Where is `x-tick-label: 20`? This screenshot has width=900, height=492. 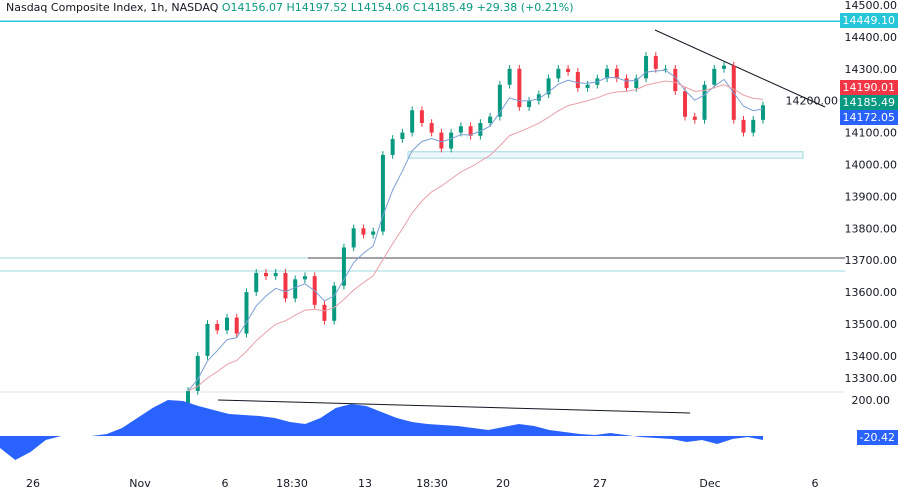
x-tick-label: 20 is located at coordinates (503, 483).